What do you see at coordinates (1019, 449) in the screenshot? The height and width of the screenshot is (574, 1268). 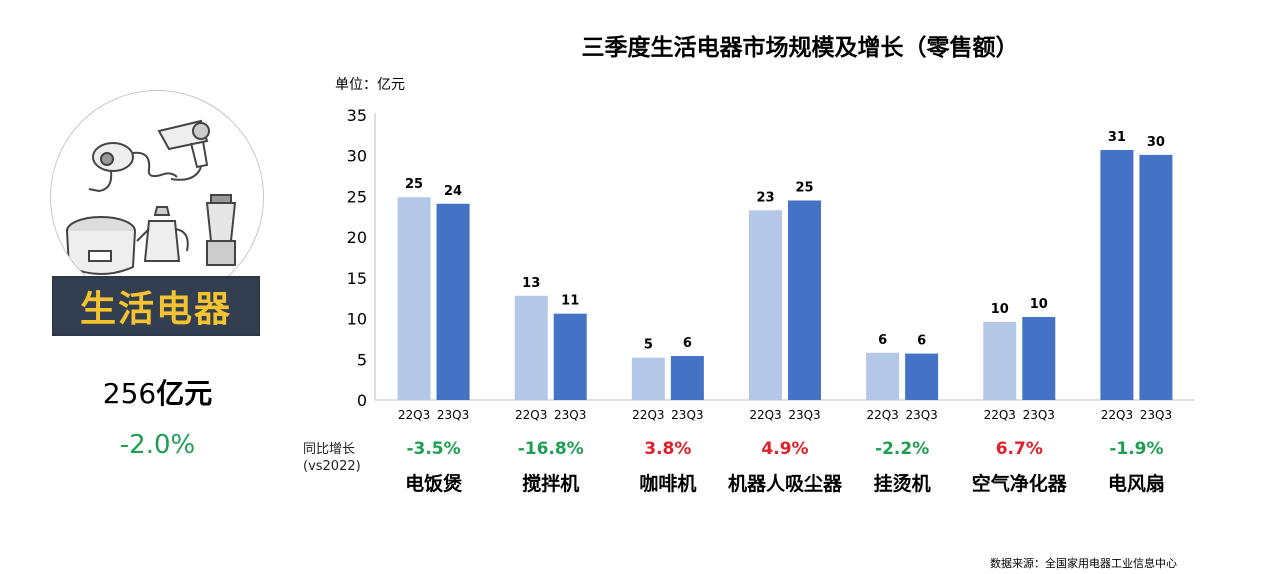 I see `growth-value: 6.7%` at bounding box center [1019, 449].